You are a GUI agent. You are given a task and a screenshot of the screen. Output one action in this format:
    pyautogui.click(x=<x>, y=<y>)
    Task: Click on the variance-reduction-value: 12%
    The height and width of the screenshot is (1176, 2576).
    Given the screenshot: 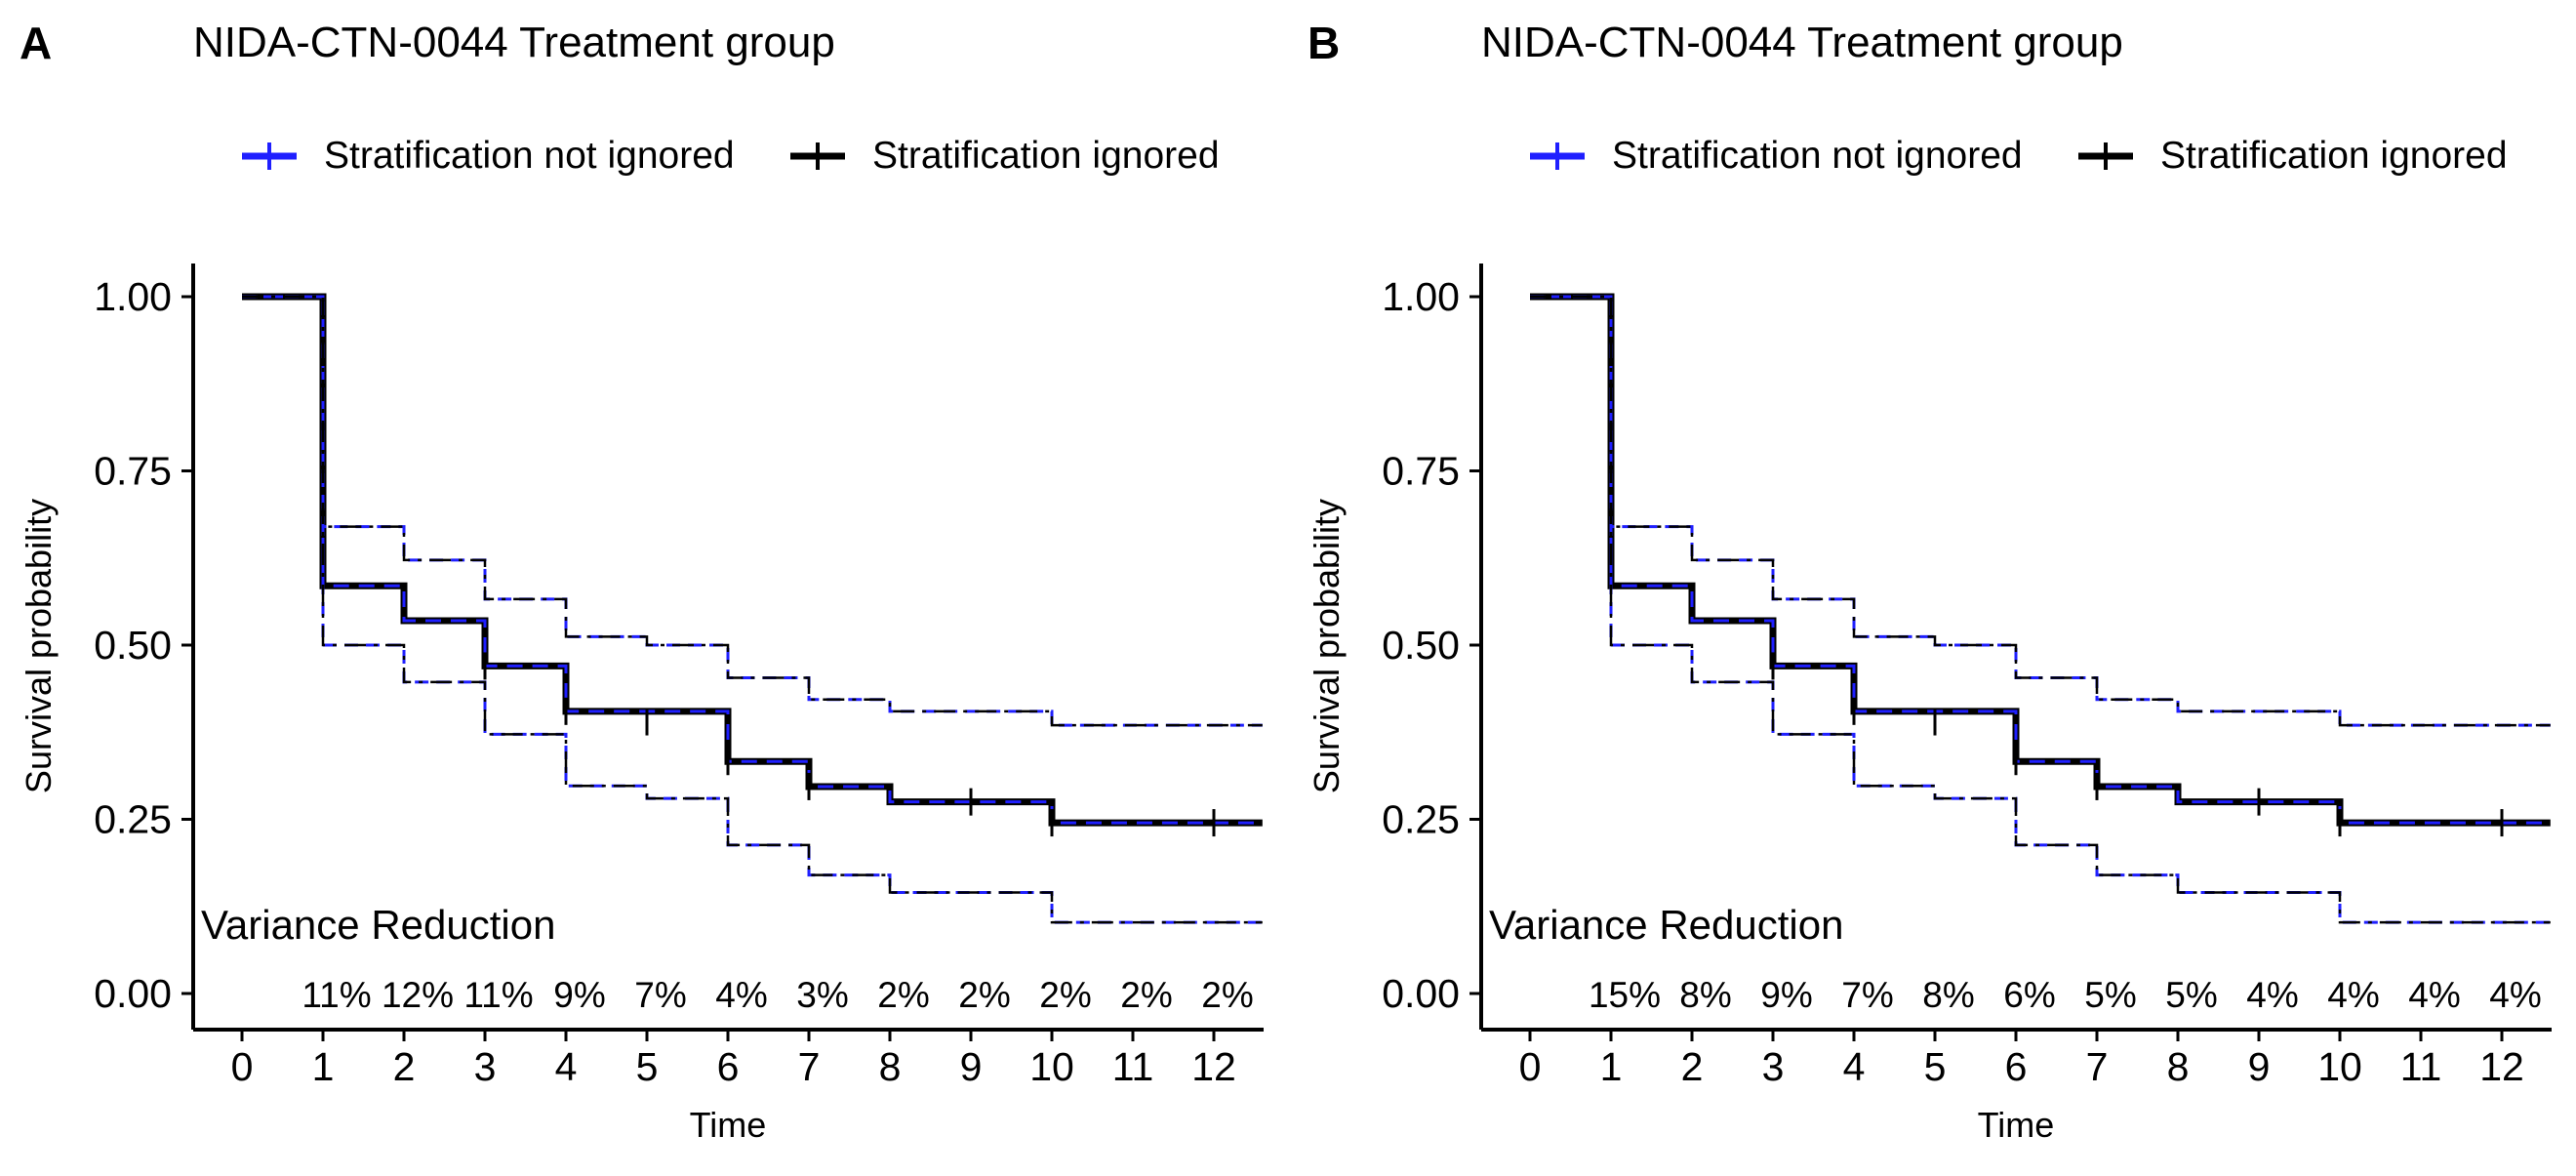 What is the action you would take?
    pyautogui.click(x=418, y=995)
    